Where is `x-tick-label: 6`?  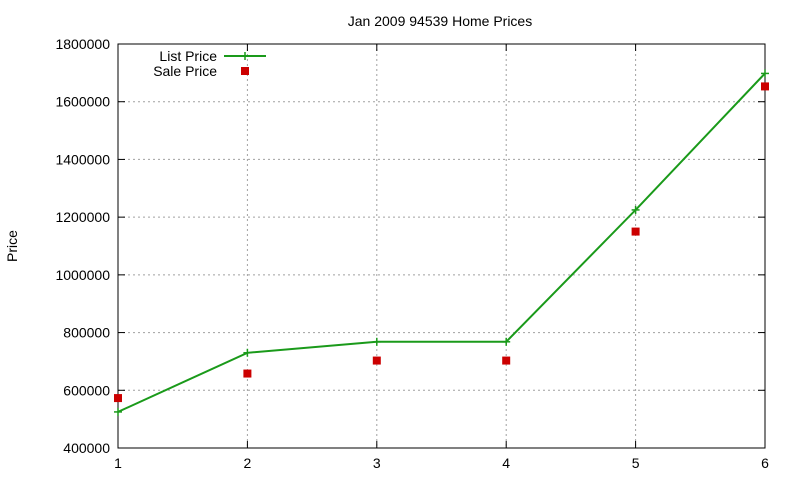 x-tick-label: 6 is located at coordinates (765, 463).